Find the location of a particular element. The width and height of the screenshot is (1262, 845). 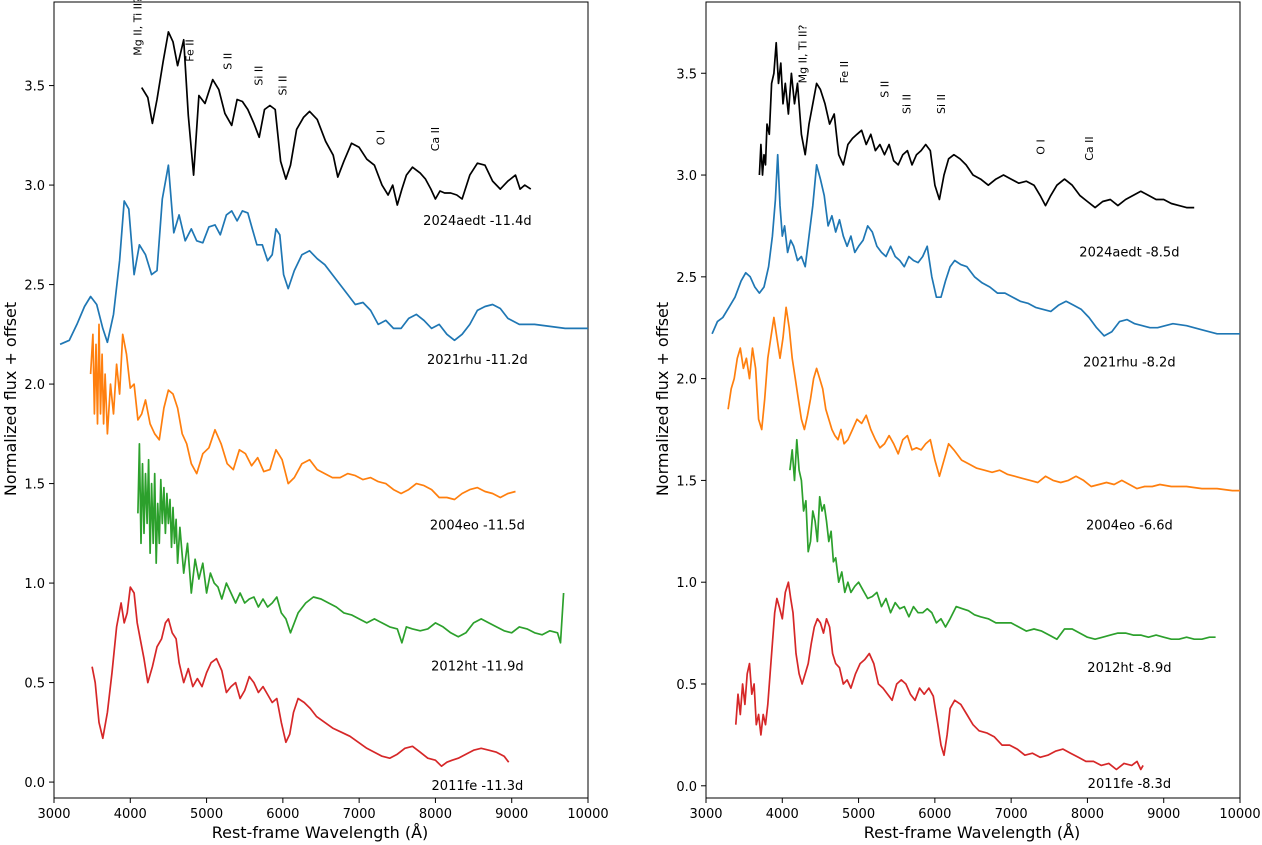

left-y-tick-label: 3.0 is located at coordinates (34, 186).